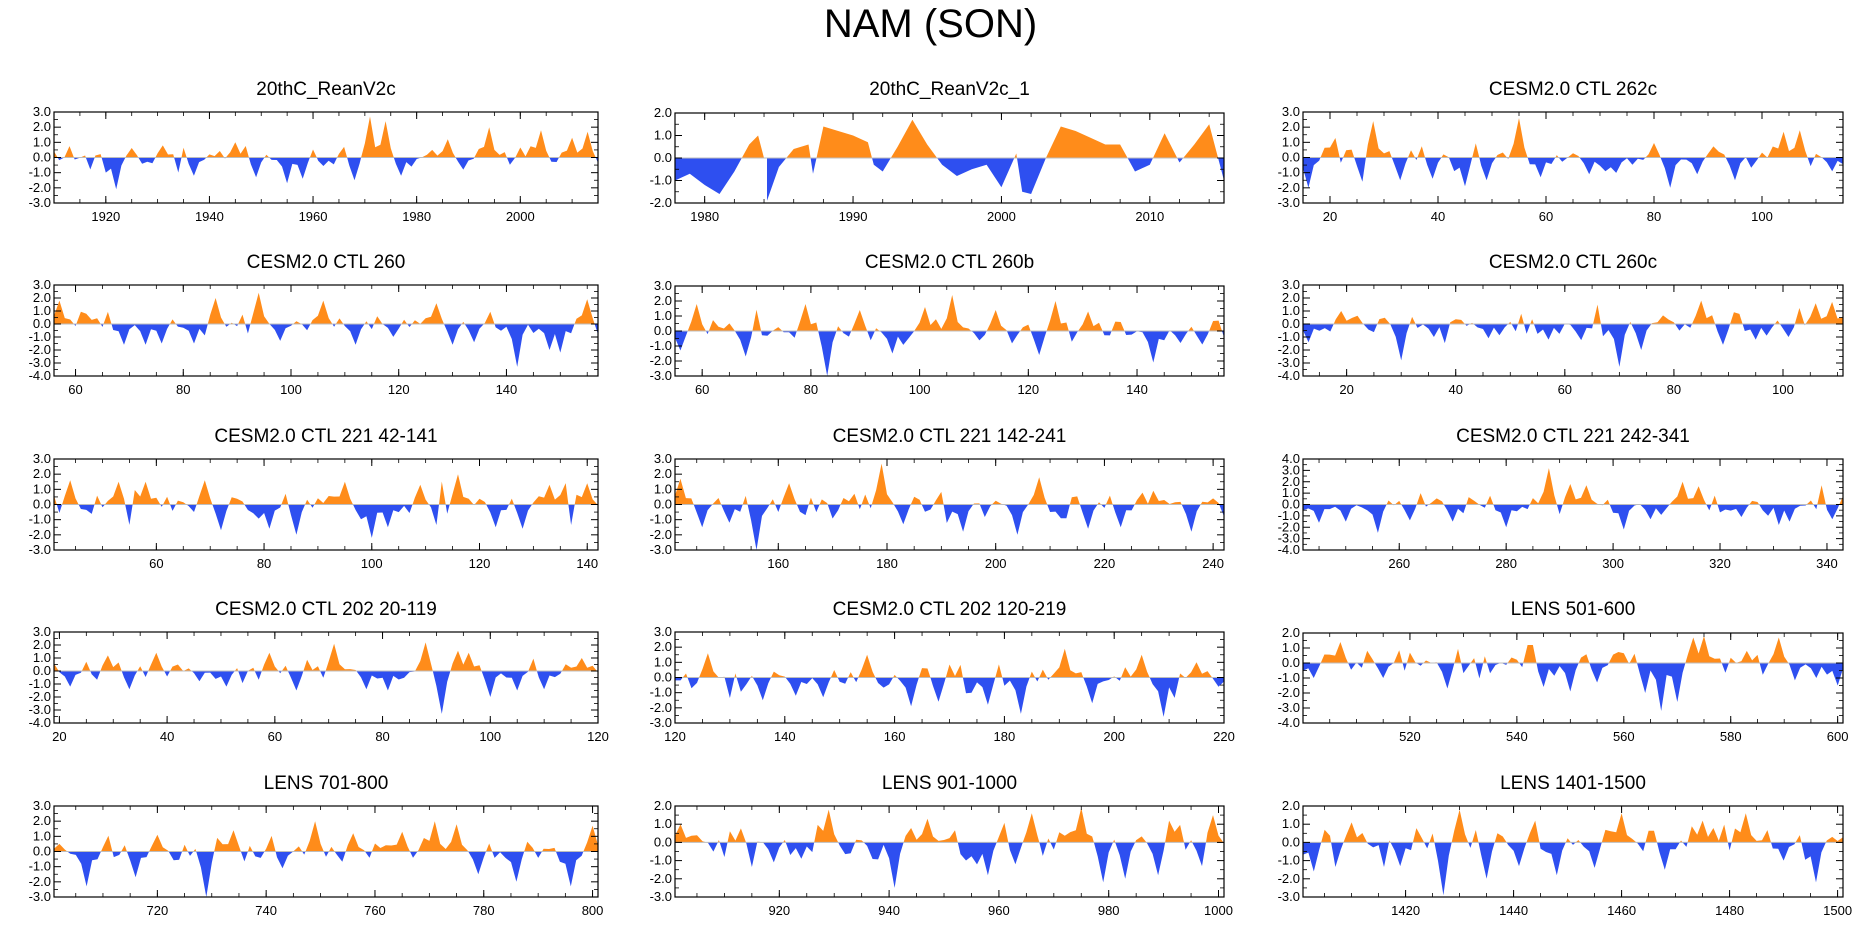 This screenshot has height=936, width=1861. Describe the element at coordinates (59, 736) in the screenshot. I see `x-tick-label: 20` at that location.